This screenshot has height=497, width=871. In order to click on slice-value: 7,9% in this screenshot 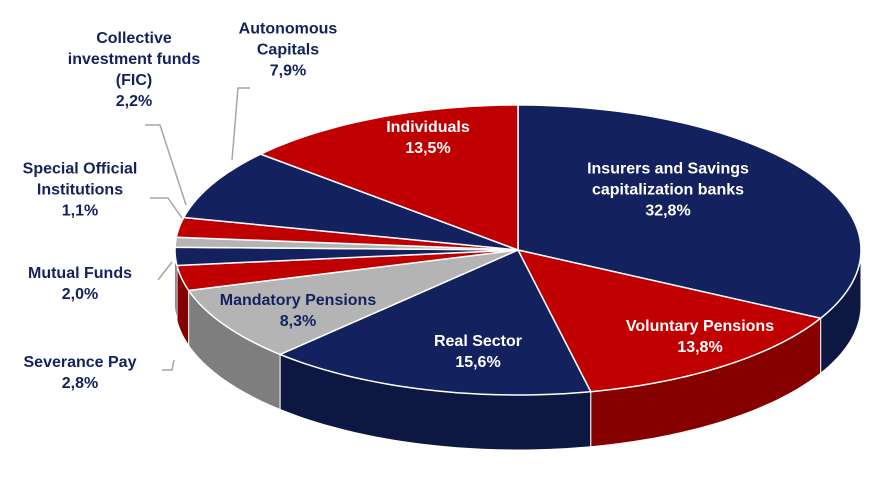, I will do `click(288, 71)`.